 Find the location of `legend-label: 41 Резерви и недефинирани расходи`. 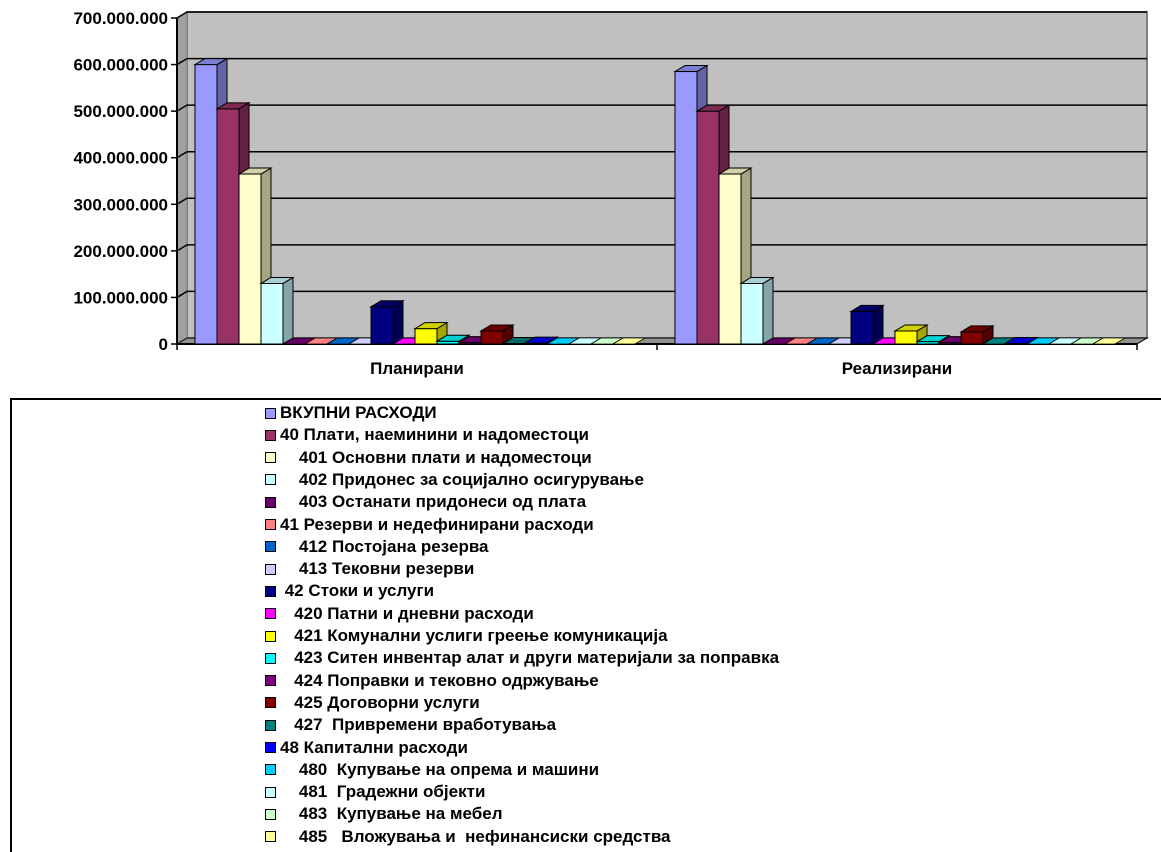

legend-label: 41 Резерви и недефинирани расходи is located at coordinates (437, 524).